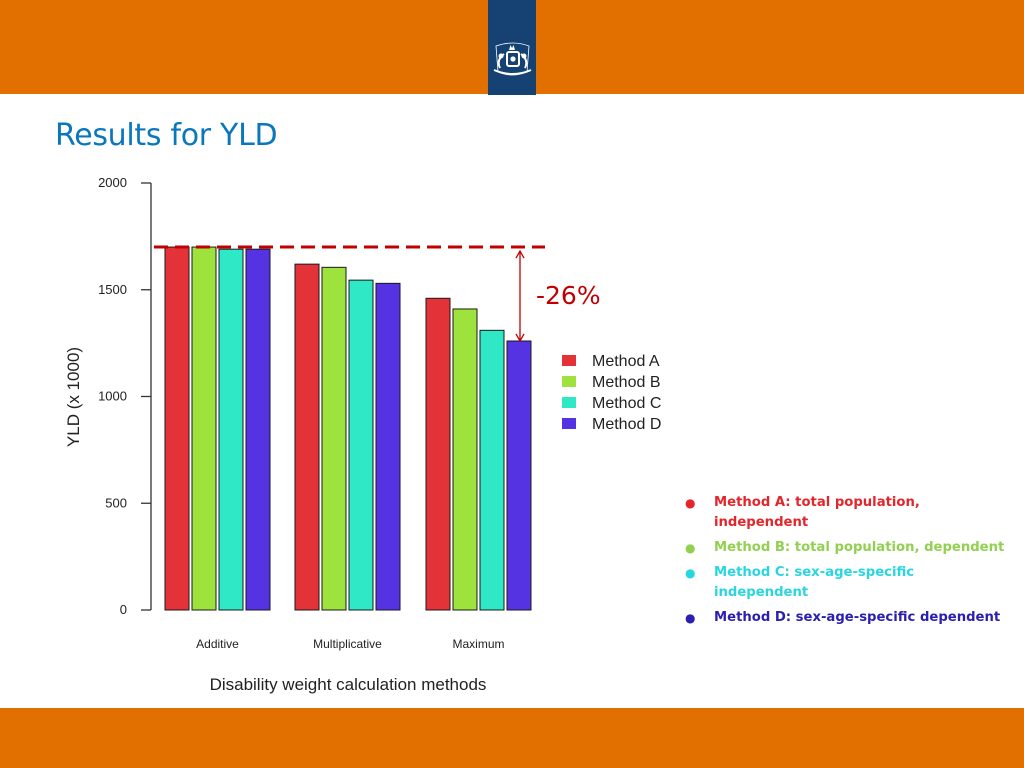  Describe the element at coordinates (520, 338) in the screenshot. I see `arrow-head-bottom` at that location.